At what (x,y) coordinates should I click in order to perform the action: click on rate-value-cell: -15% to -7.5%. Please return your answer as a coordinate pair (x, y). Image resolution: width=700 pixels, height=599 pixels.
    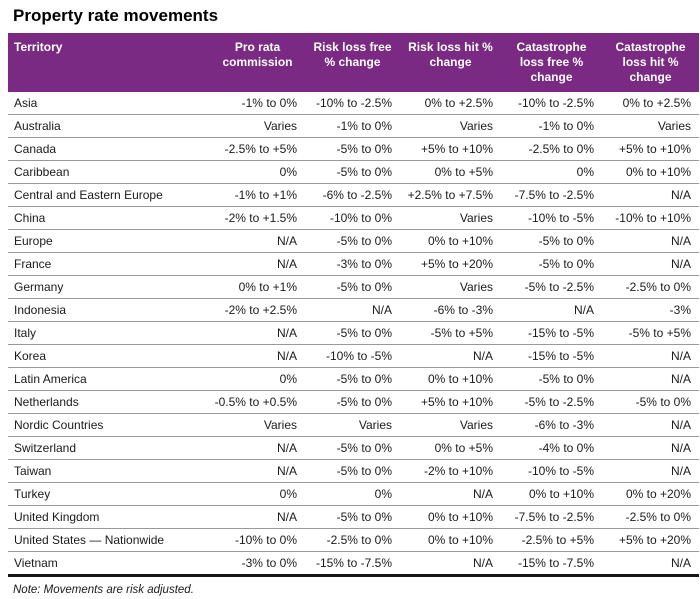
    Looking at the image, I should click on (551, 564).